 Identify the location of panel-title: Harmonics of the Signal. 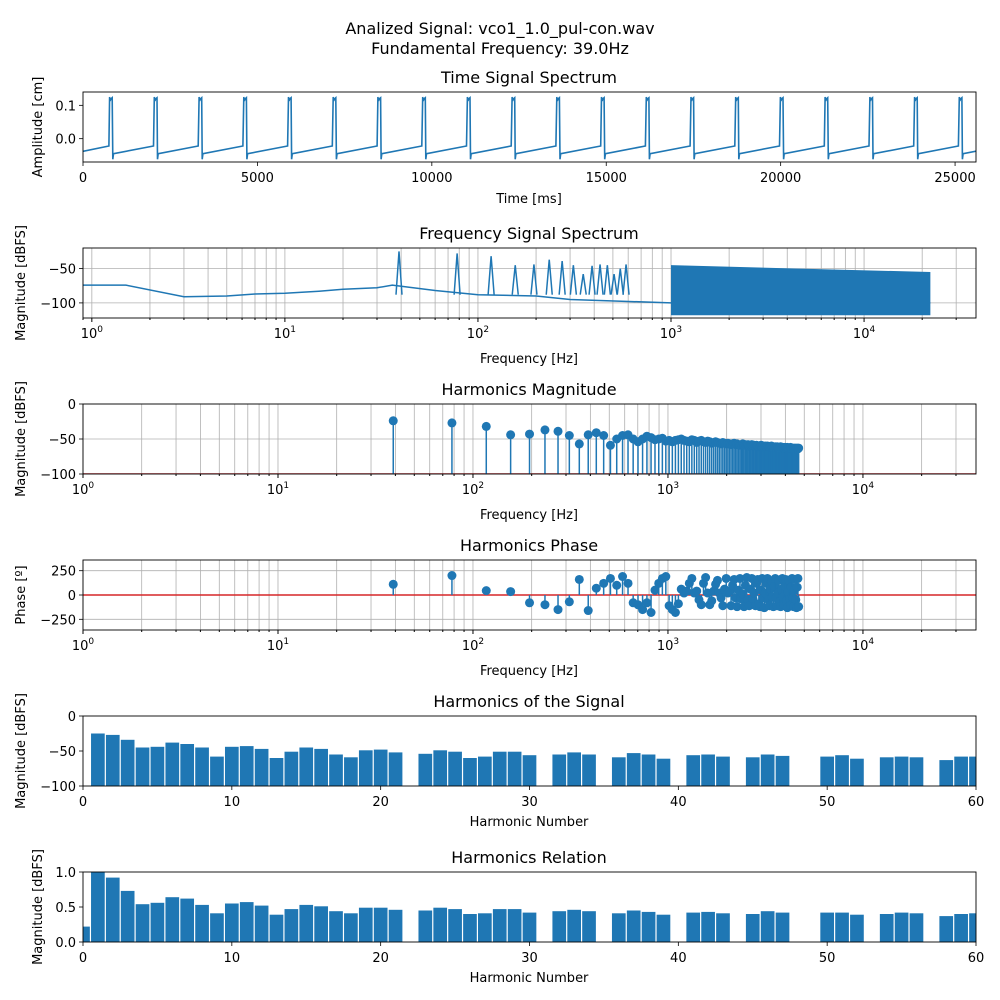
(528, 701).